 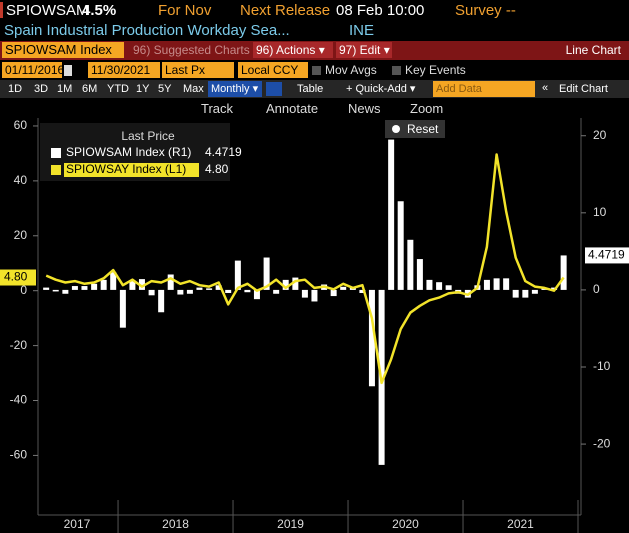 What do you see at coordinates (63, 50) in the screenshot?
I see `security: SPIOWSAM Index` at bounding box center [63, 50].